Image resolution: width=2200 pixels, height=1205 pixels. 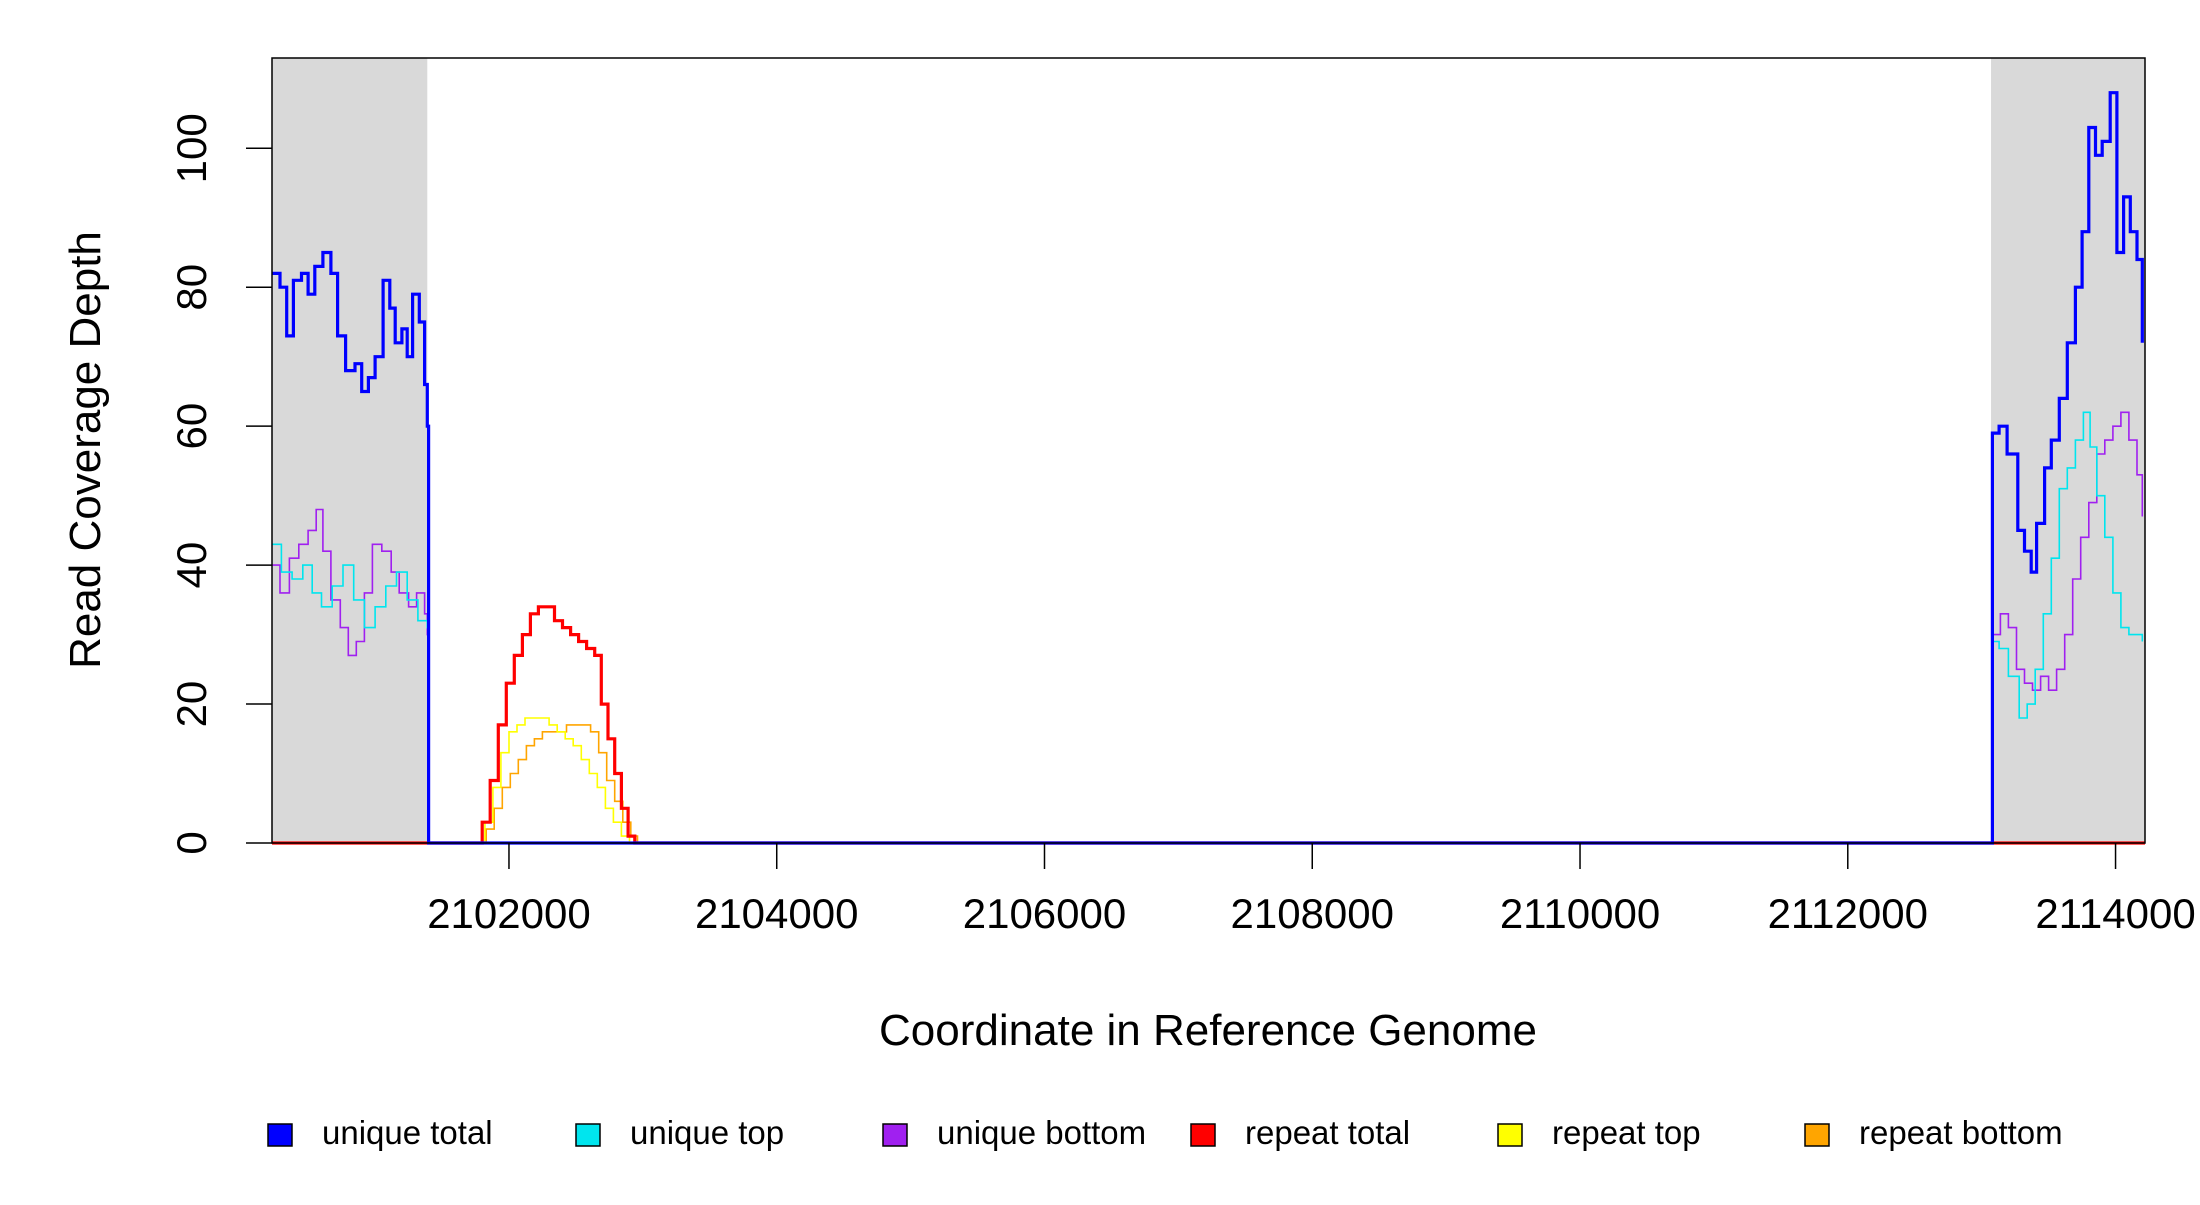 I want to click on series-line-repeat-bottom, so click(x=1208, y=784).